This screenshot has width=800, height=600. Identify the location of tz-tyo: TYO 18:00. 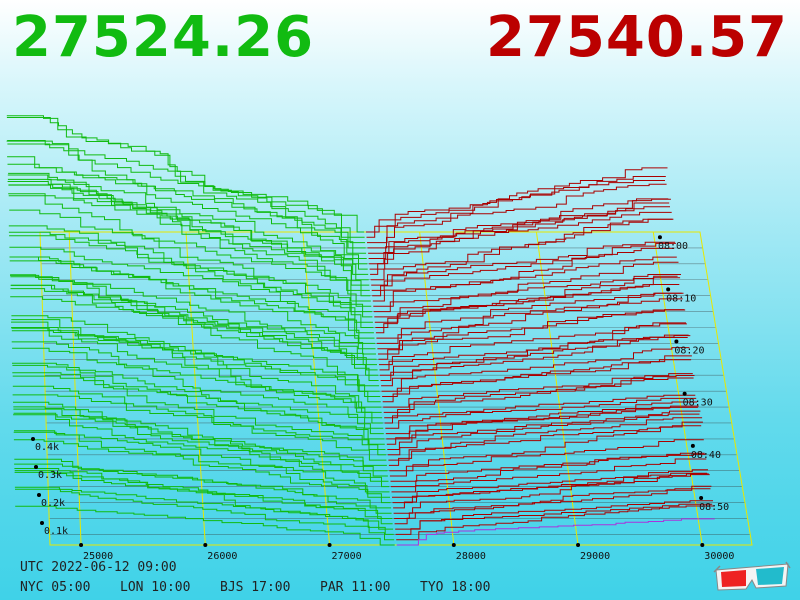
(455, 587).